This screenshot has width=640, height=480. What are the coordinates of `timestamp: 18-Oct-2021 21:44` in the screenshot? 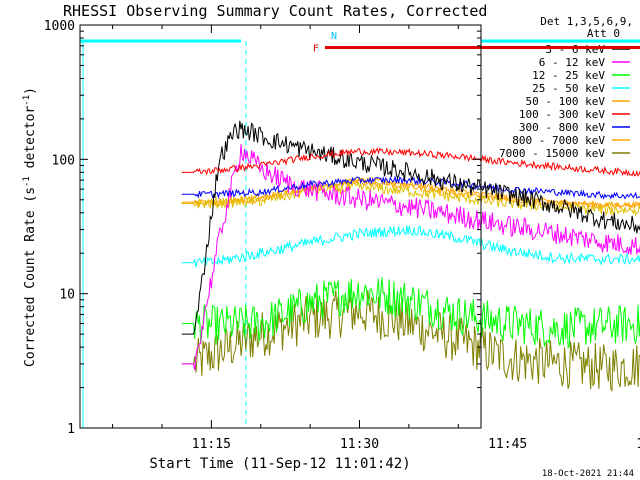 It's located at (588, 474).